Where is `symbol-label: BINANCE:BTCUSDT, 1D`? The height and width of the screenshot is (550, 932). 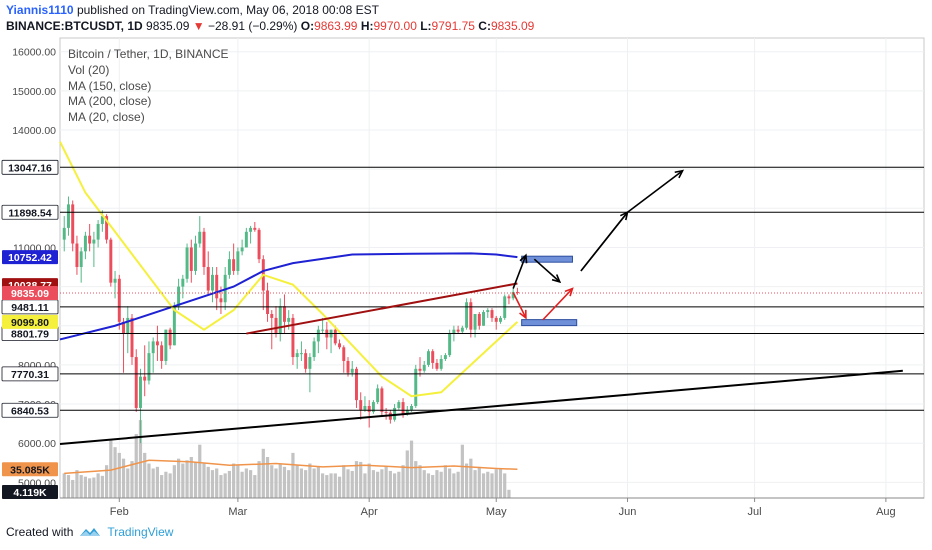 symbol-label: BINANCE:BTCUSDT, 1D is located at coordinates (74, 26).